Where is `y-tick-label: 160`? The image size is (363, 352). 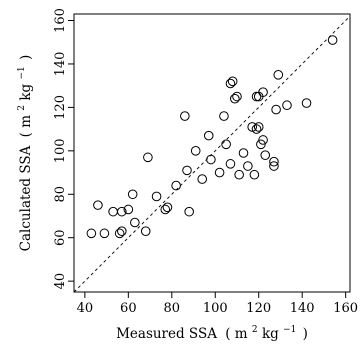
y-tick-label: 160 is located at coordinates (60, 20).